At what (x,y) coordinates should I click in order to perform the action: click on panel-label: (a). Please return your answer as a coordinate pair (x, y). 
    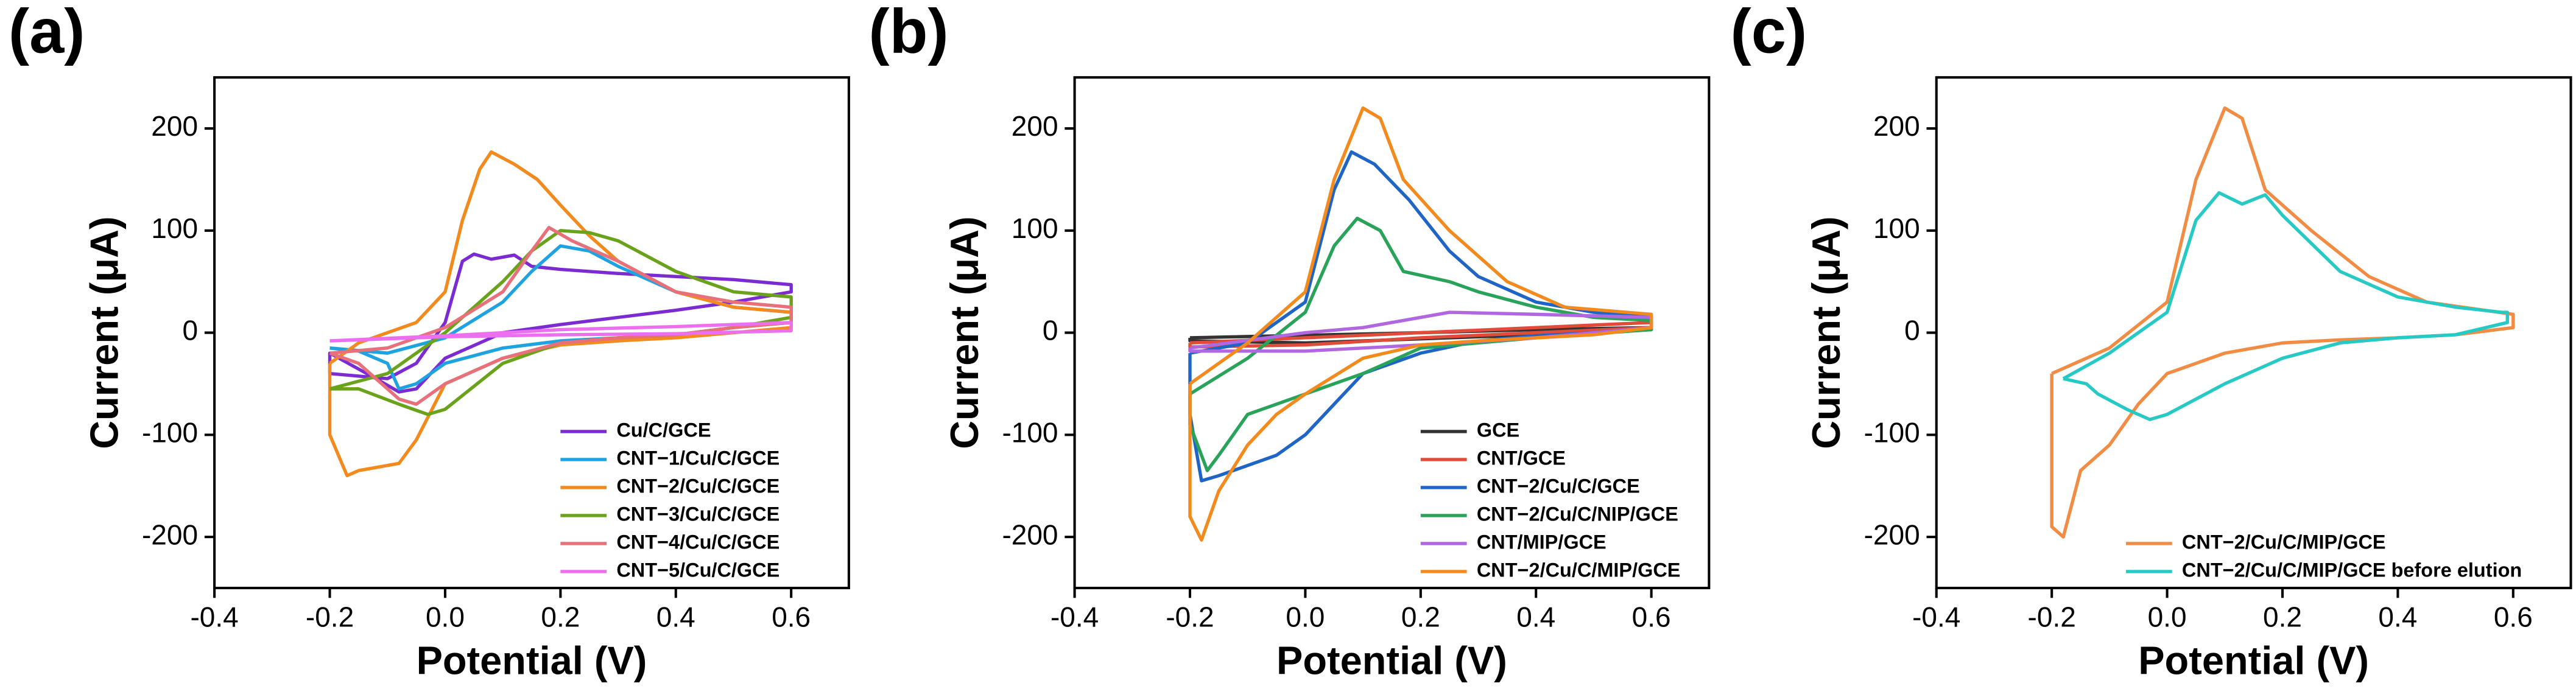
    Looking at the image, I should click on (47, 33).